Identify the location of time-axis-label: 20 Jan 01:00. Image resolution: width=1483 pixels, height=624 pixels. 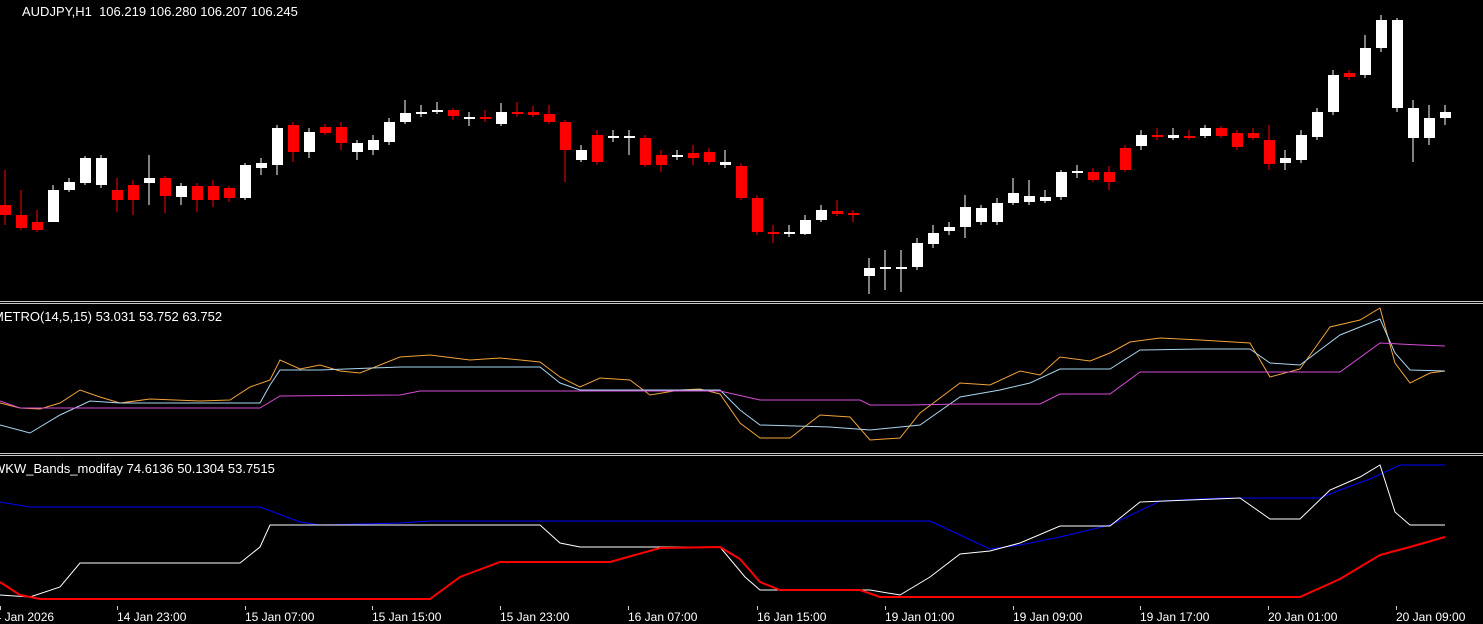
(1303, 617).